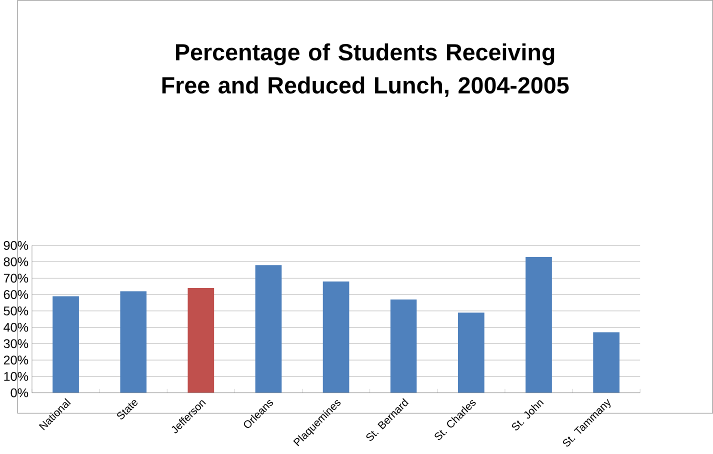  What do you see at coordinates (19, 393) in the screenshot?
I see `y-tick-label: 0%` at bounding box center [19, 393].